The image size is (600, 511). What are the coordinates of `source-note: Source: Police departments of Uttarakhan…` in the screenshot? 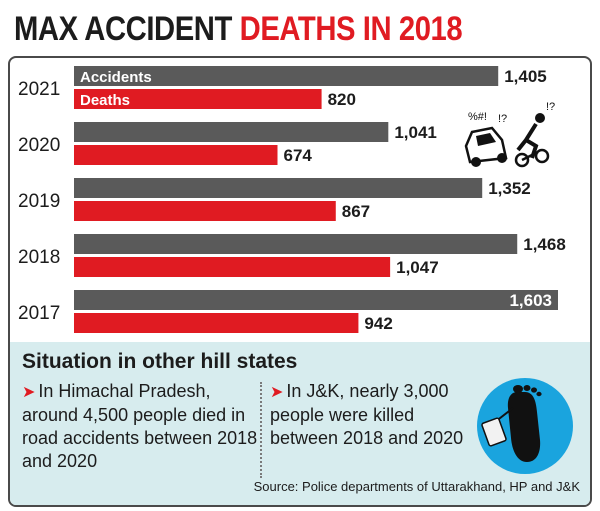 It's located at (416, 486).